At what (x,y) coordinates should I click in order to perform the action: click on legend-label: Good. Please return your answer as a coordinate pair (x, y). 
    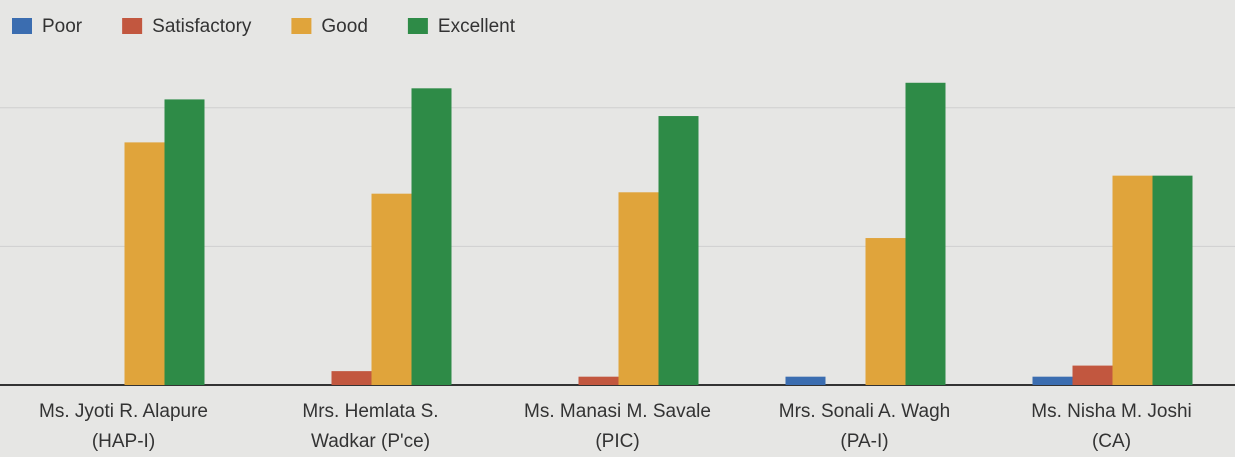
    Looking at the image, I should click on (344, 26).